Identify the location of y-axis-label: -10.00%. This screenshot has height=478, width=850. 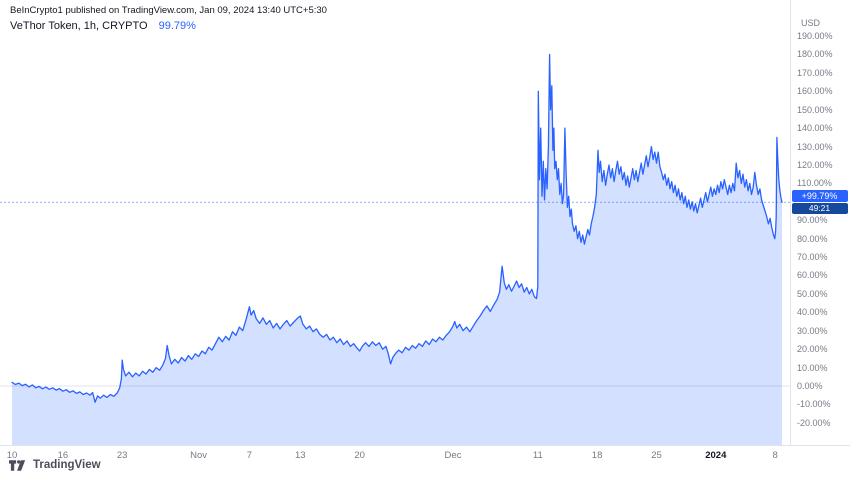
(814, 404).